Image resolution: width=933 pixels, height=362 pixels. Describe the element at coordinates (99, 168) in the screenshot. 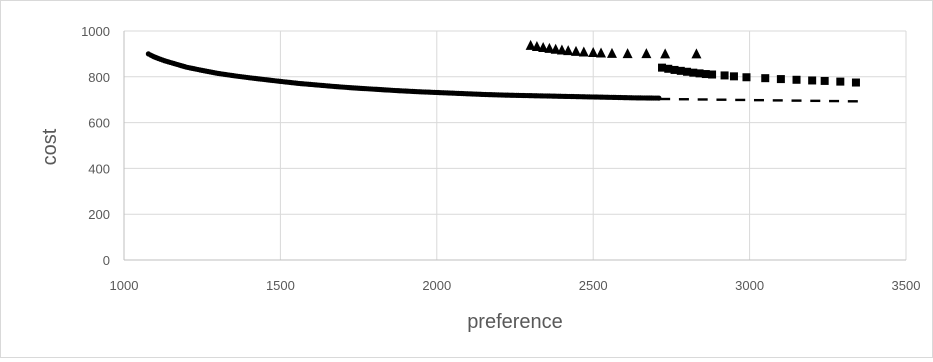

I see `y-tick-label: 400` at that location.